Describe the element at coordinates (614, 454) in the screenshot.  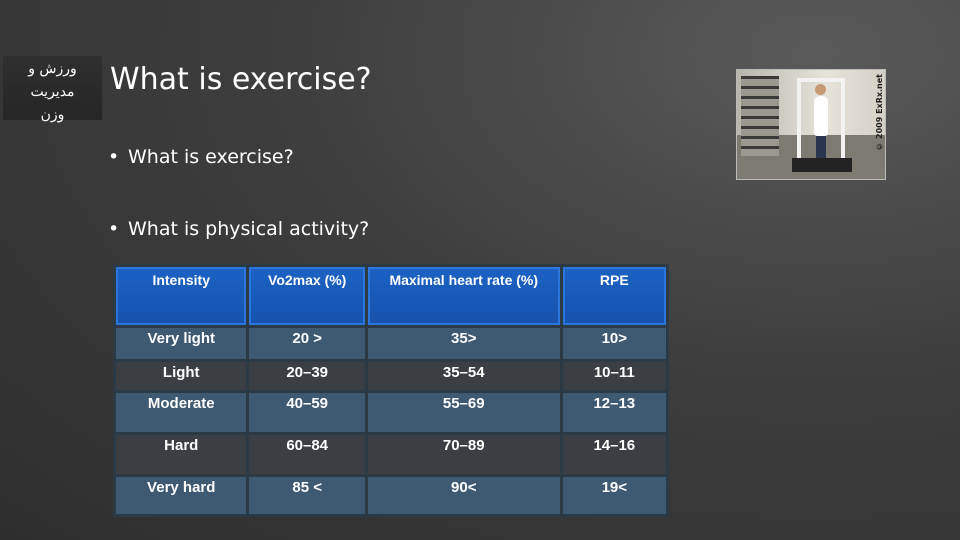
I see `cell-rpe: 14–16` at that location.